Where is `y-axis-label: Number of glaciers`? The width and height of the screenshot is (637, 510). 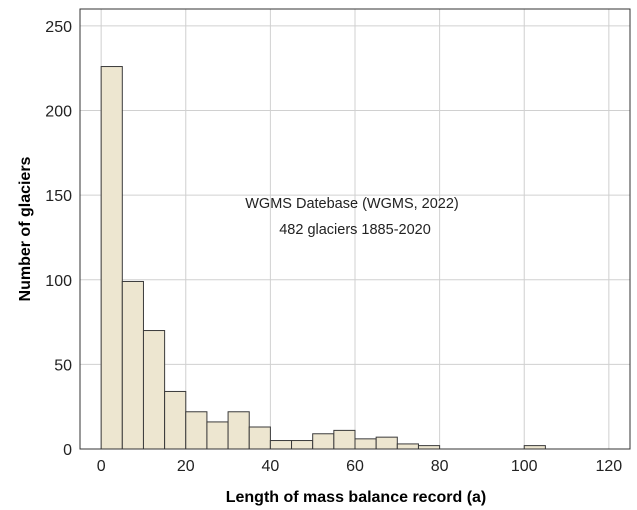 y-axis-label: Number of glaciers is located at coordinates (25, 228).